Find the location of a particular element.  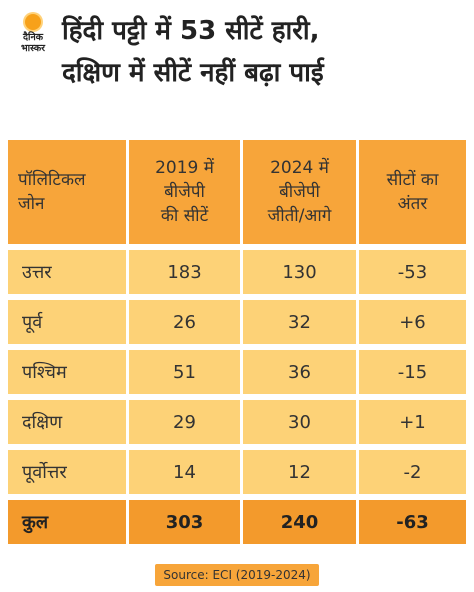

header-line: 2019 में is located at coordinates (184, 168).